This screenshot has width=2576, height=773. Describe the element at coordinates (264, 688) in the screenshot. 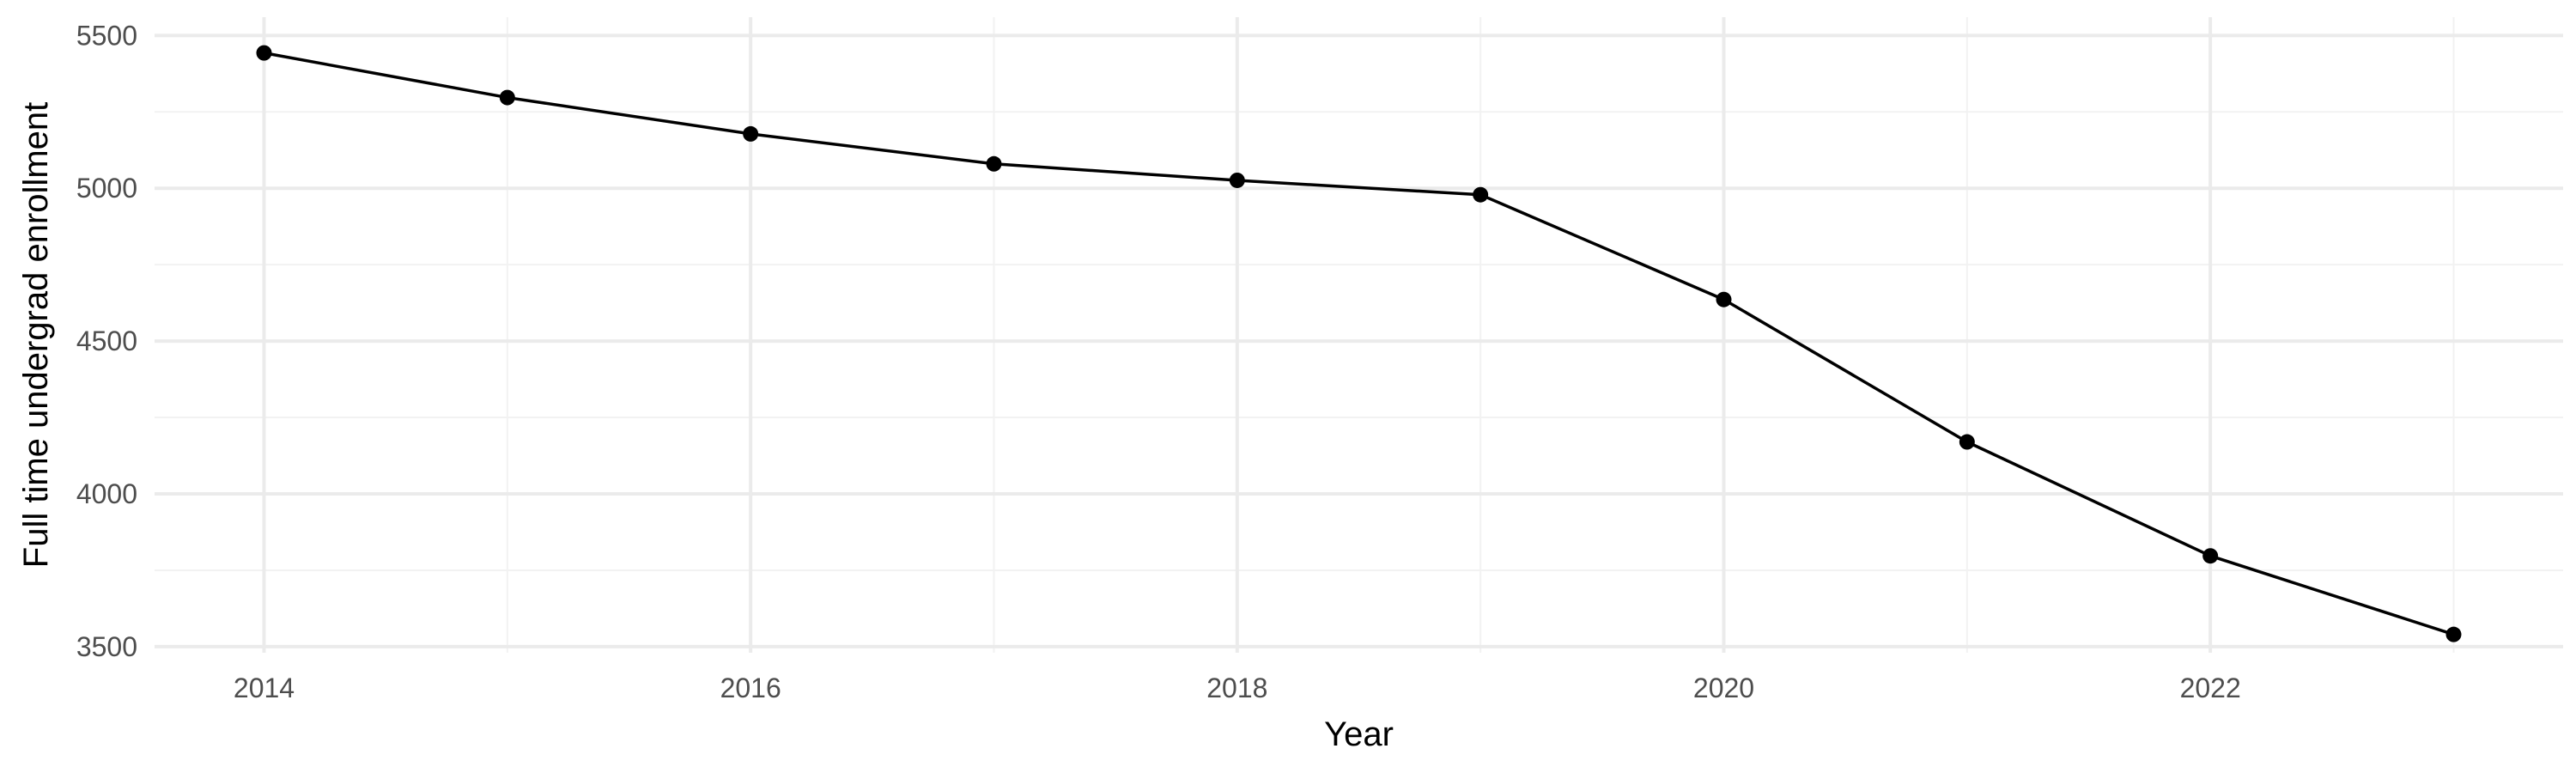

I see `x-tick-label: 2014` at that location.